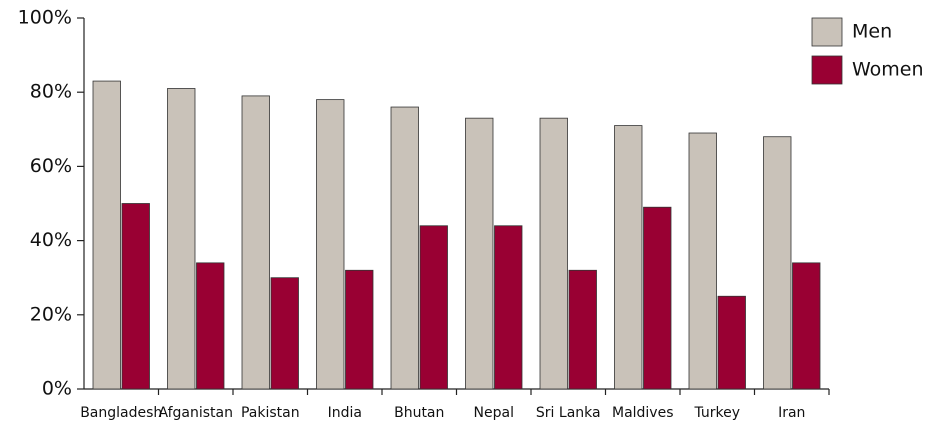 This screenshot has width=951, height=424. What do you see at coordinates (51, 314) in the screenshot?
I see `y-tick-label: 20%` at bounding box center [51, 314].